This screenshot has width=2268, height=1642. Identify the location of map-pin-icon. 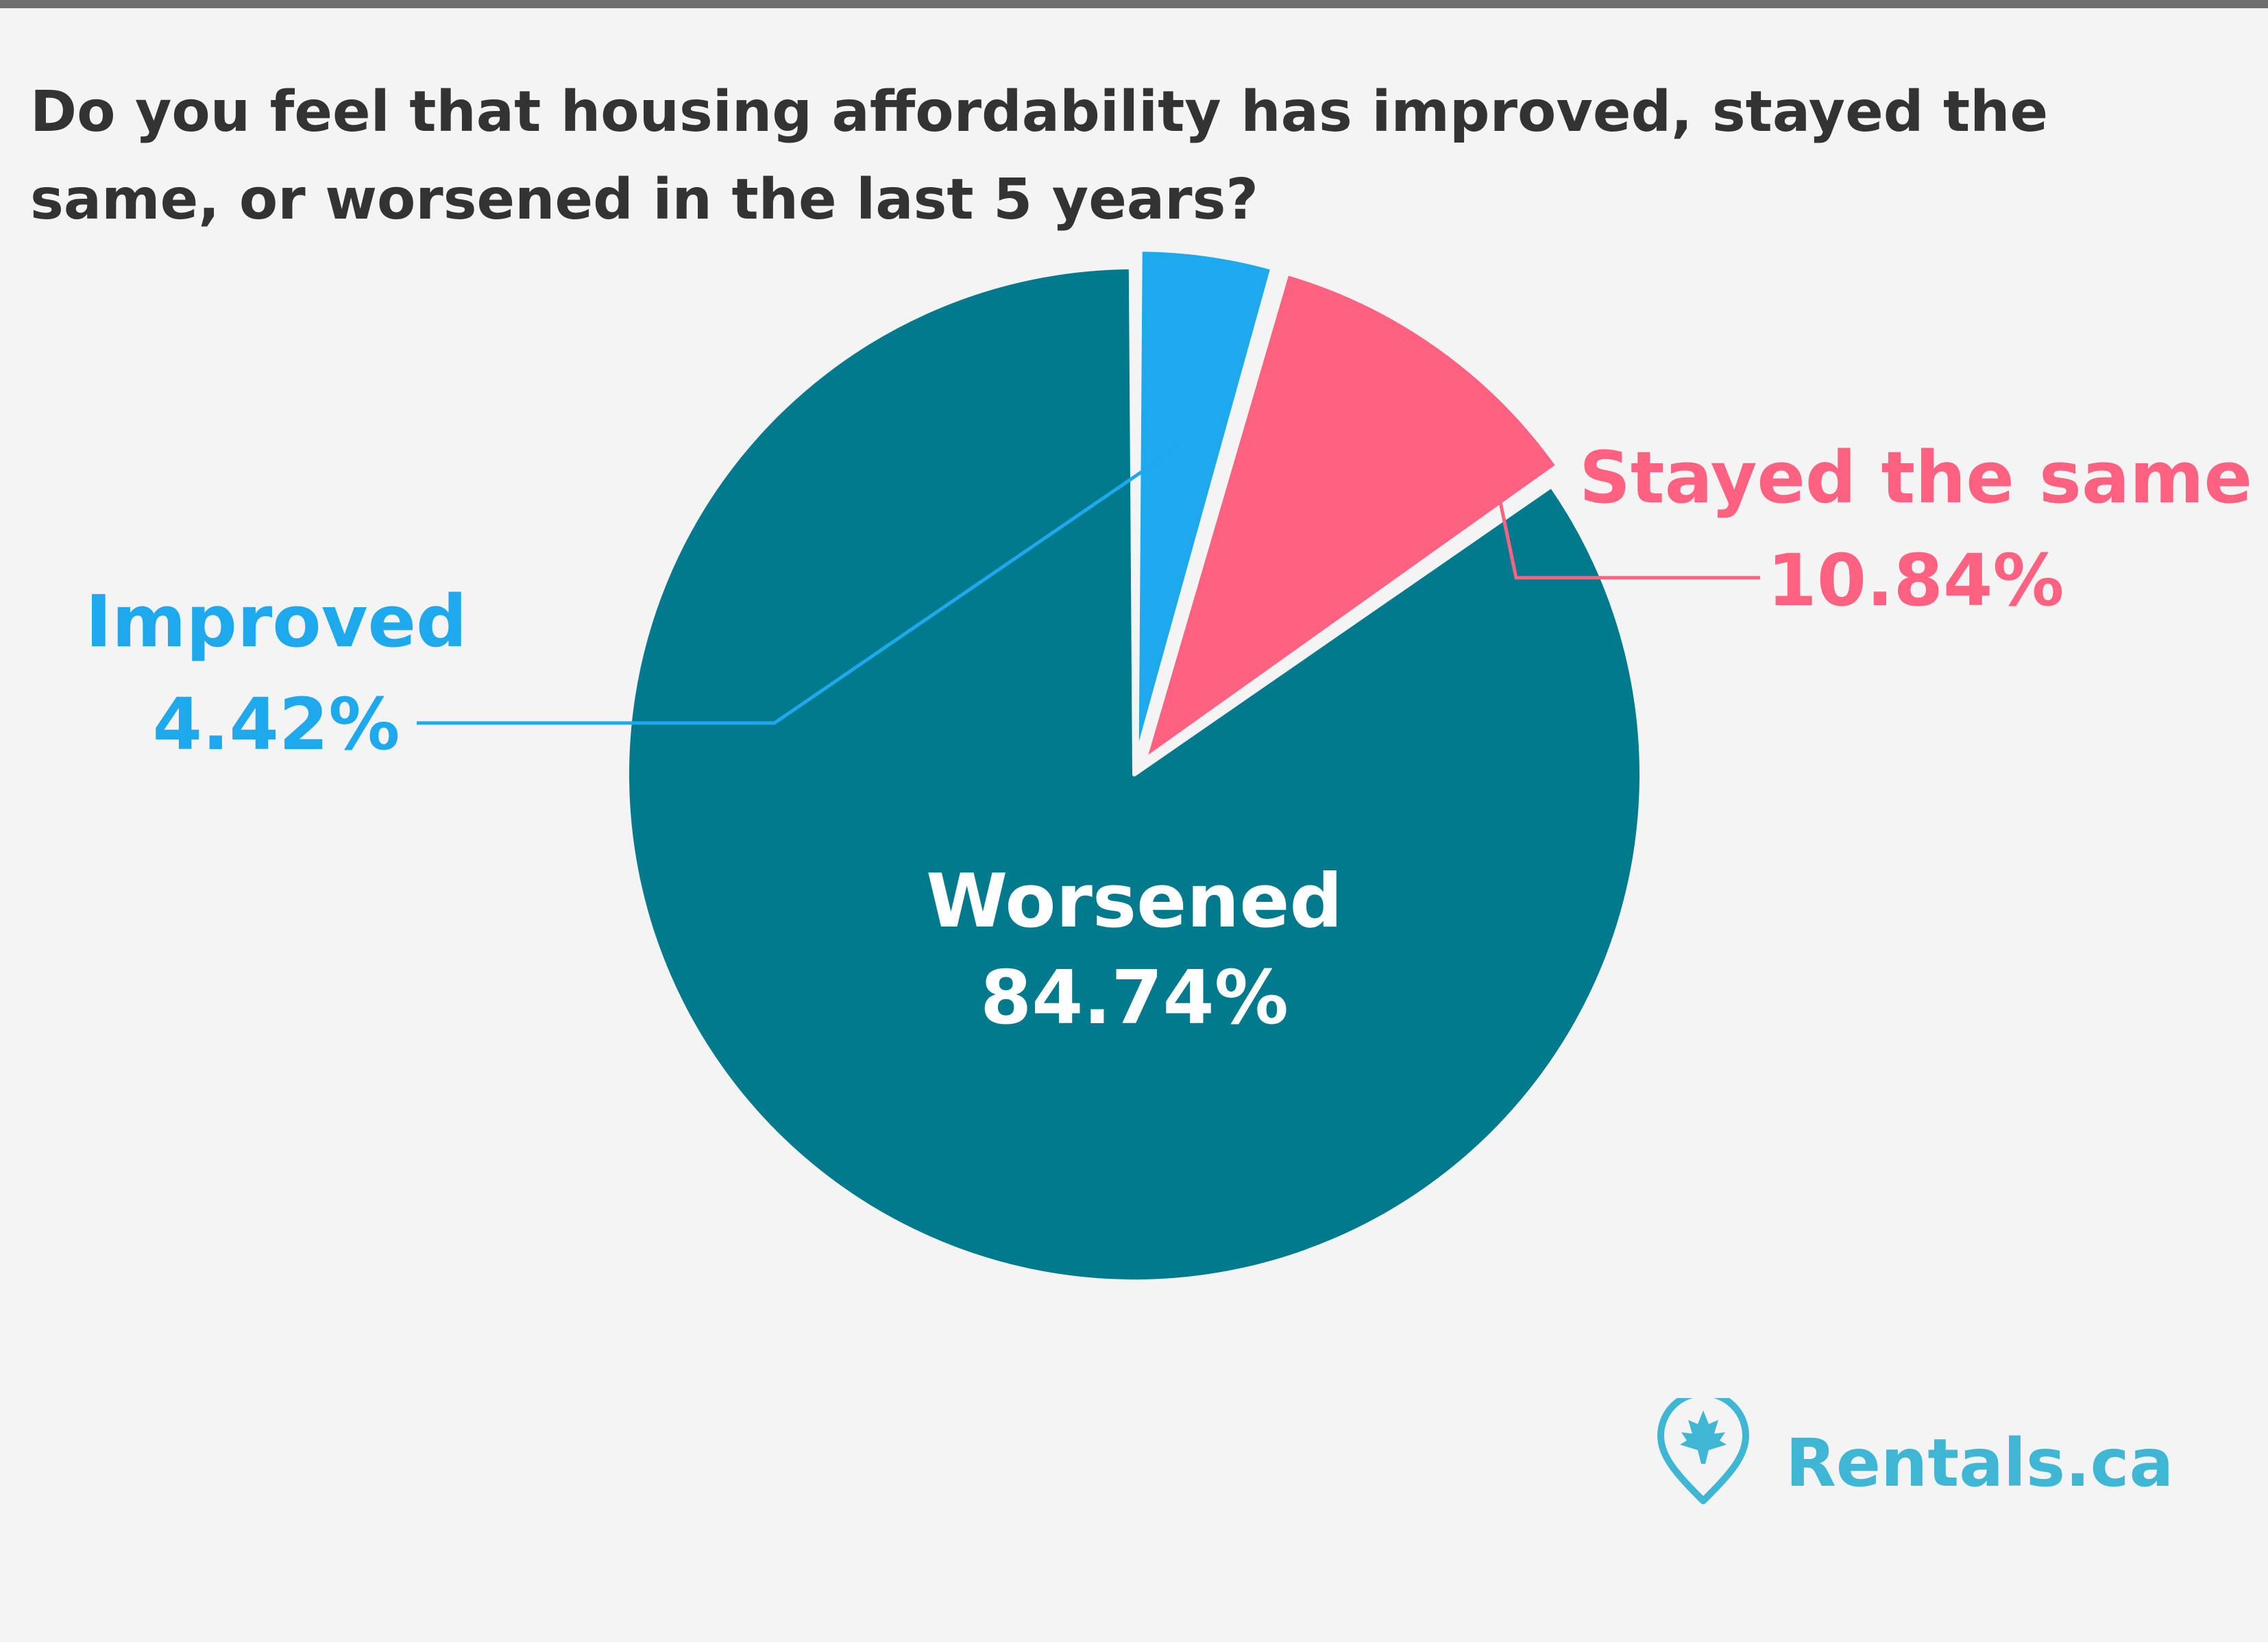
(1703, 1451).